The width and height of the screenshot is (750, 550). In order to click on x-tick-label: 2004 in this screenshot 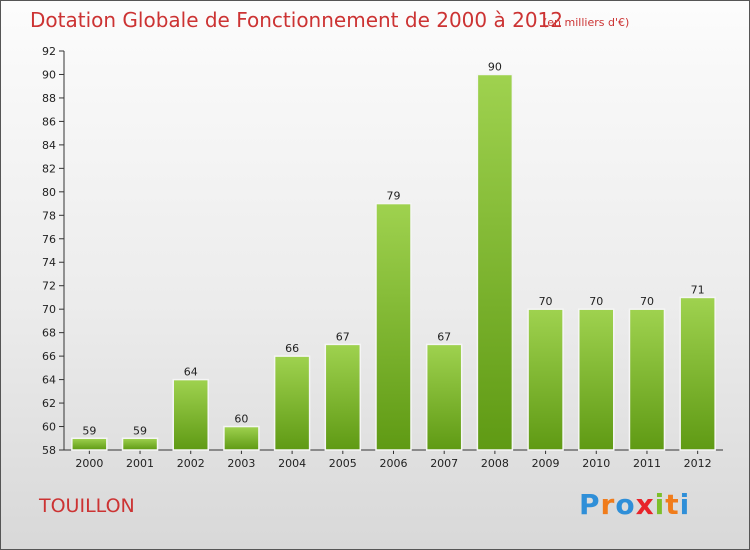, I will do `click(292, 463)`.